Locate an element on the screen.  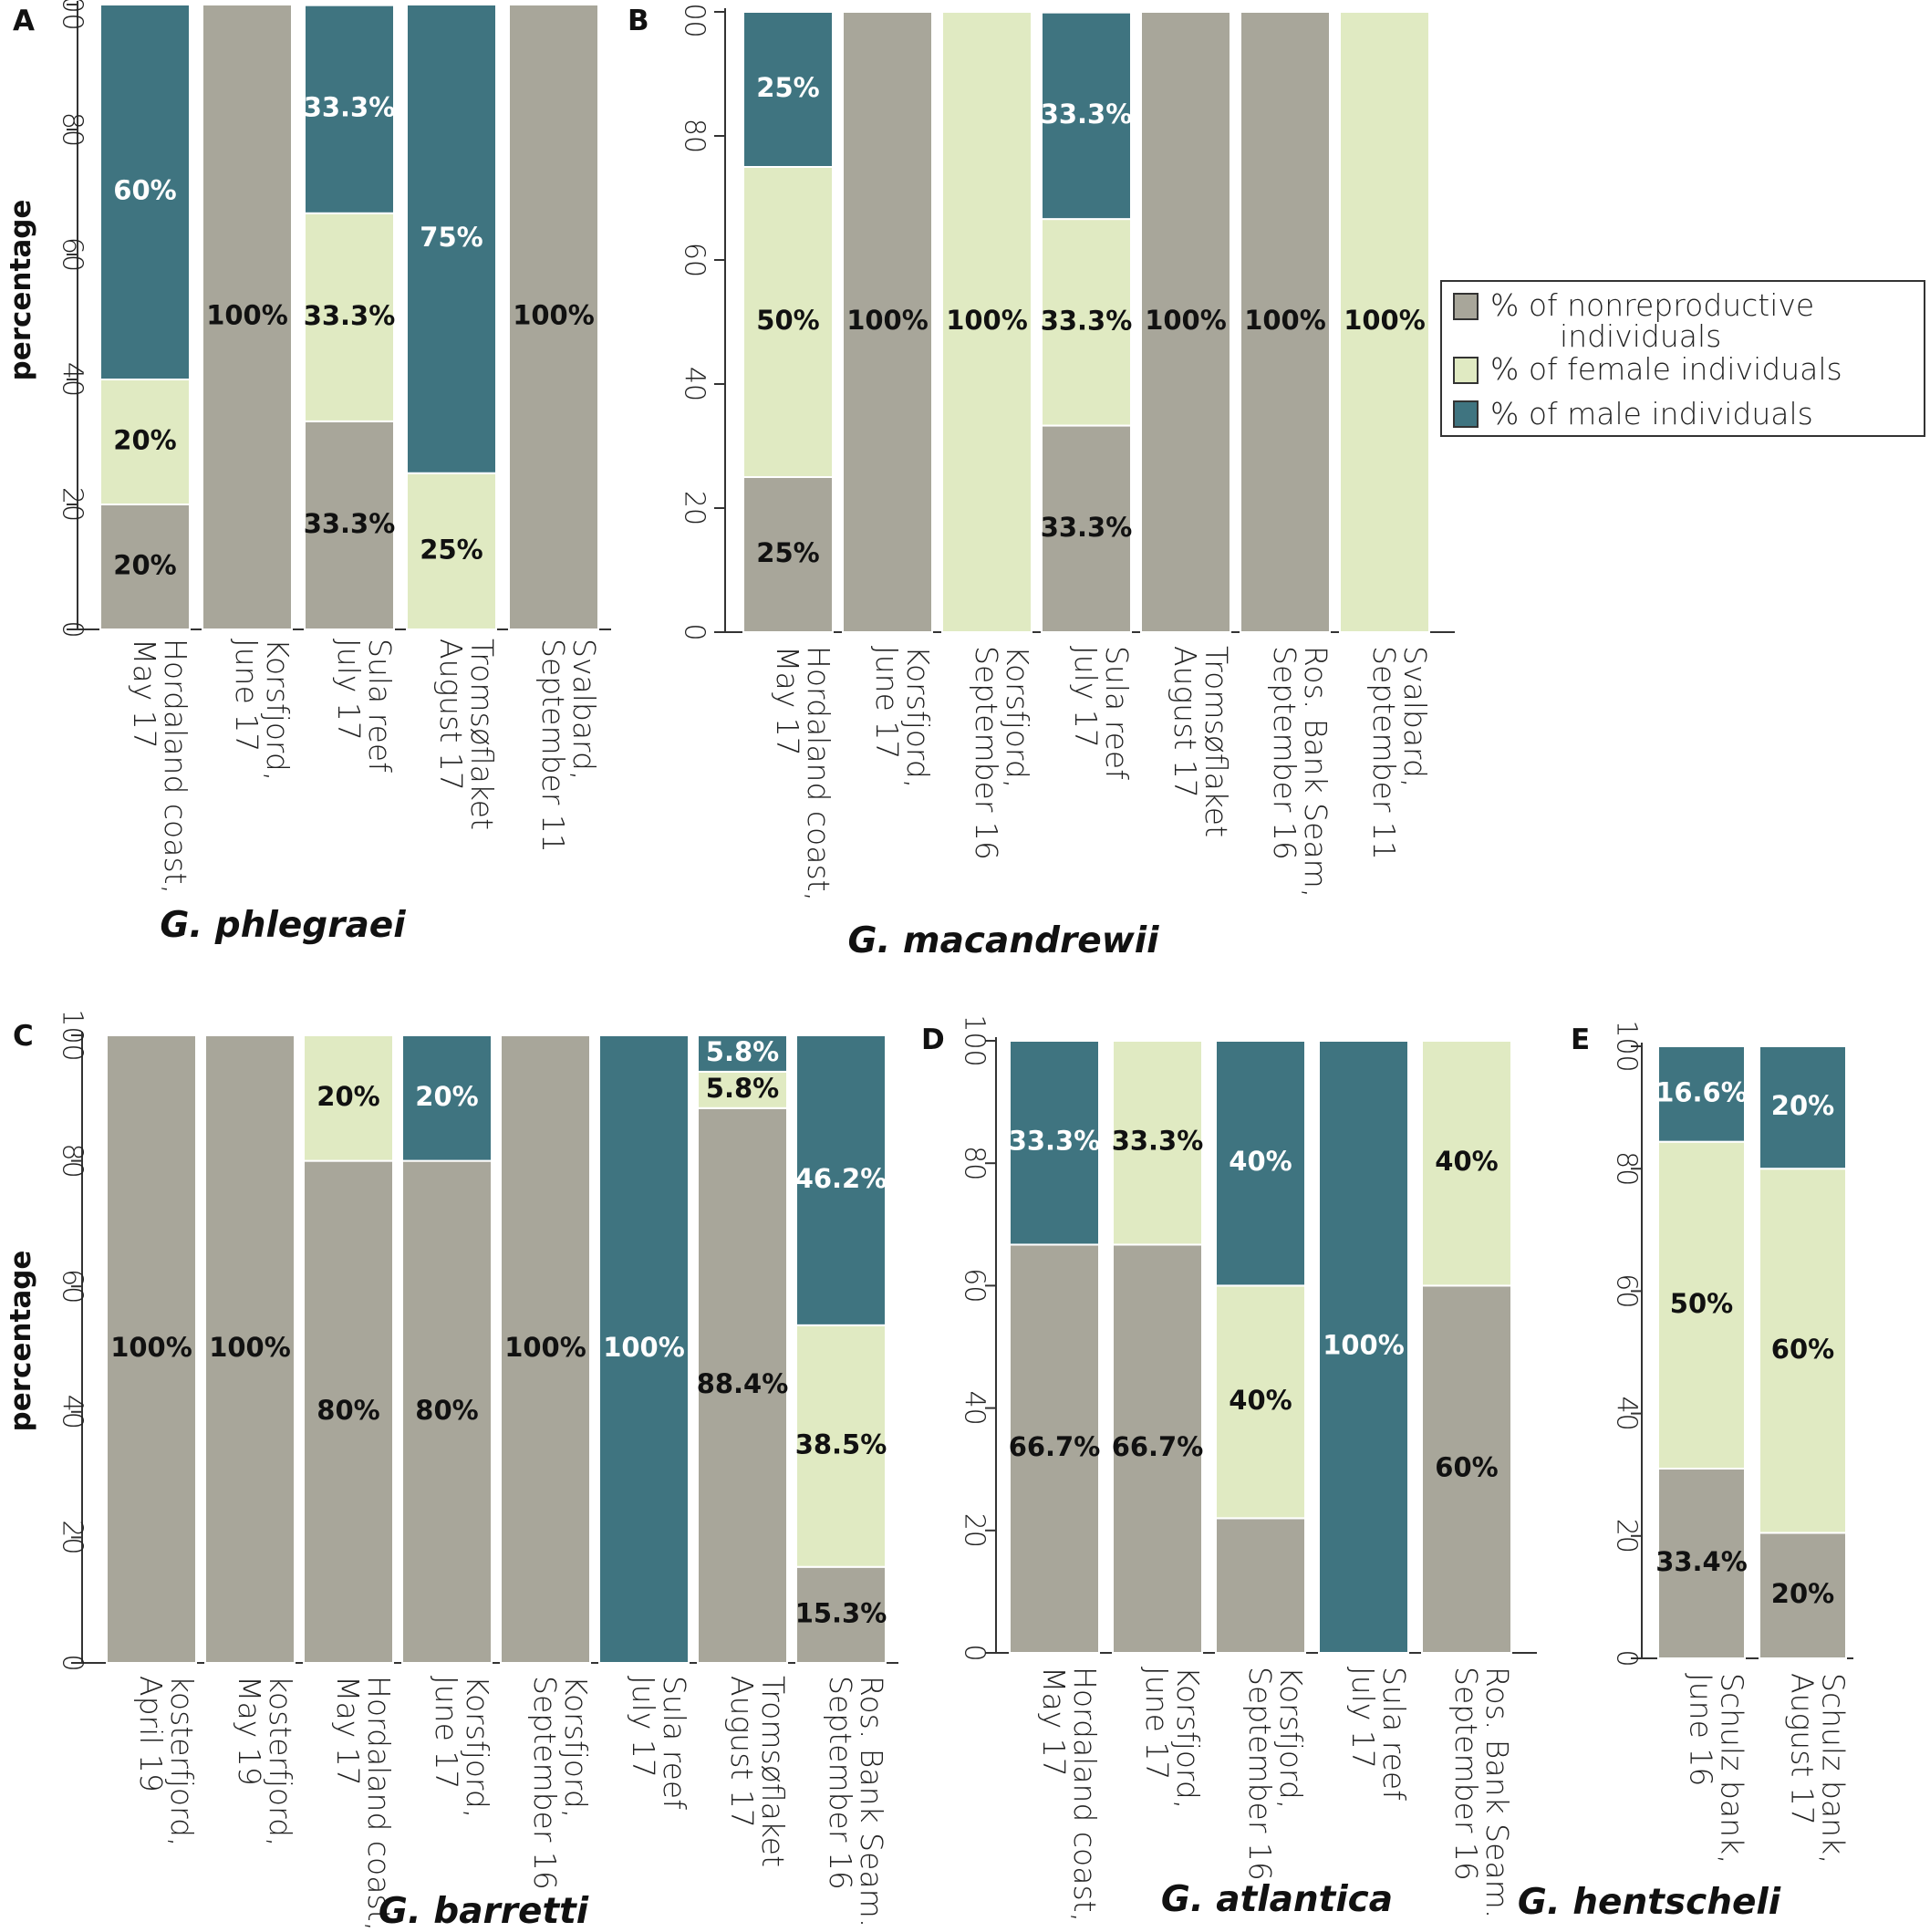
category-label: April 19 is located at coordinates (151, 1734).